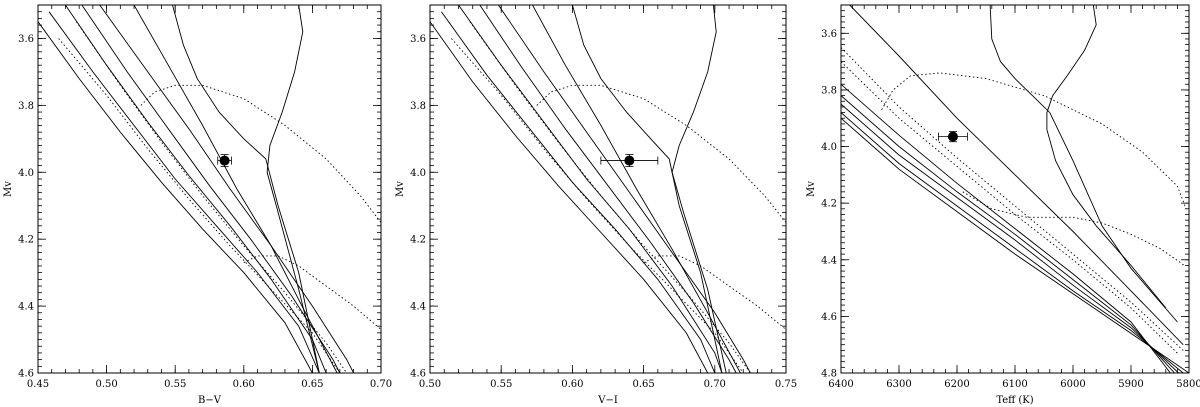  I want to click on x-tick-label: 0.45, so click(38, 384).